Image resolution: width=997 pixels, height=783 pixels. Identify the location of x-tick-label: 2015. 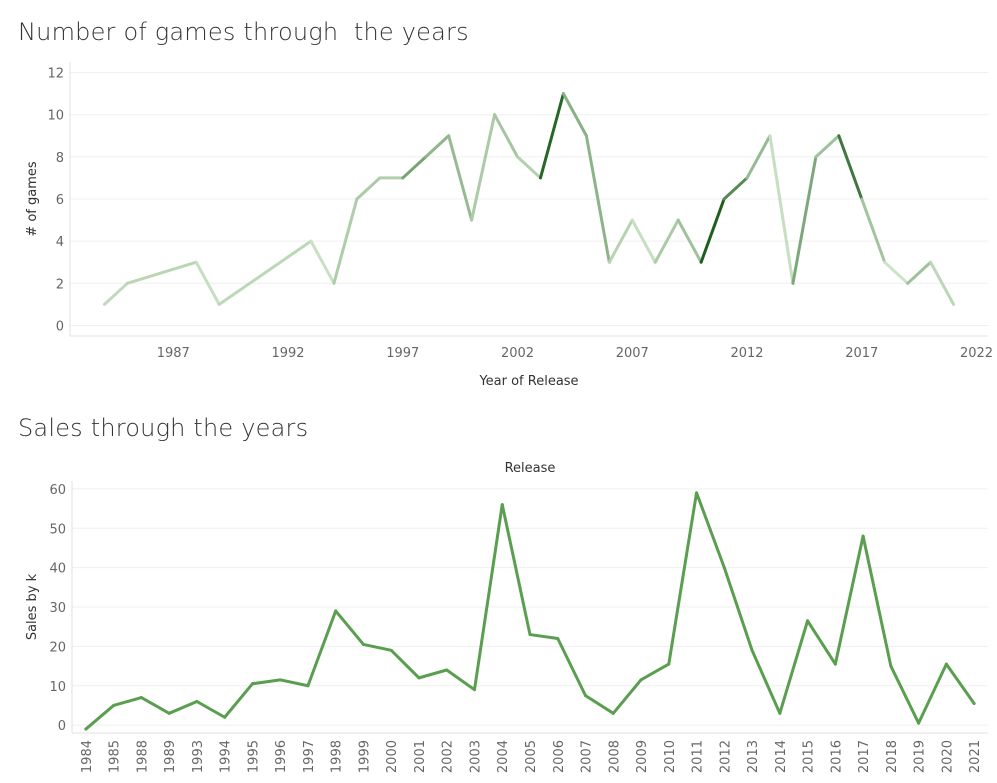
(809, 756).